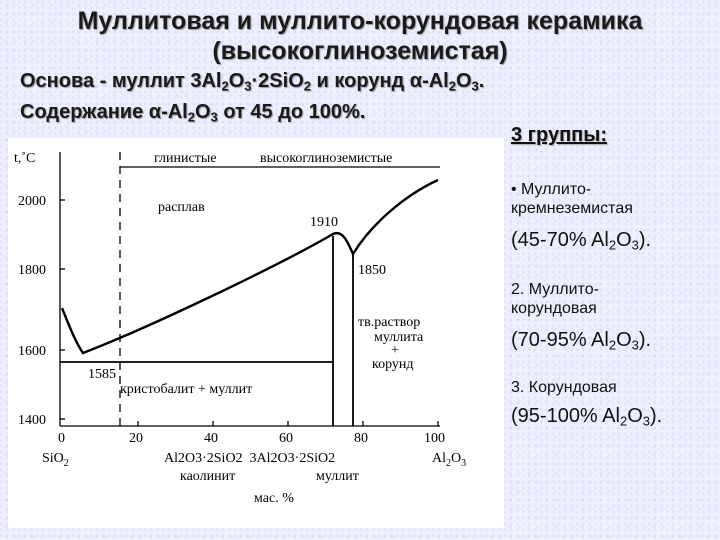  I want to click on solid-solution-line3: +, so click(395, 350).